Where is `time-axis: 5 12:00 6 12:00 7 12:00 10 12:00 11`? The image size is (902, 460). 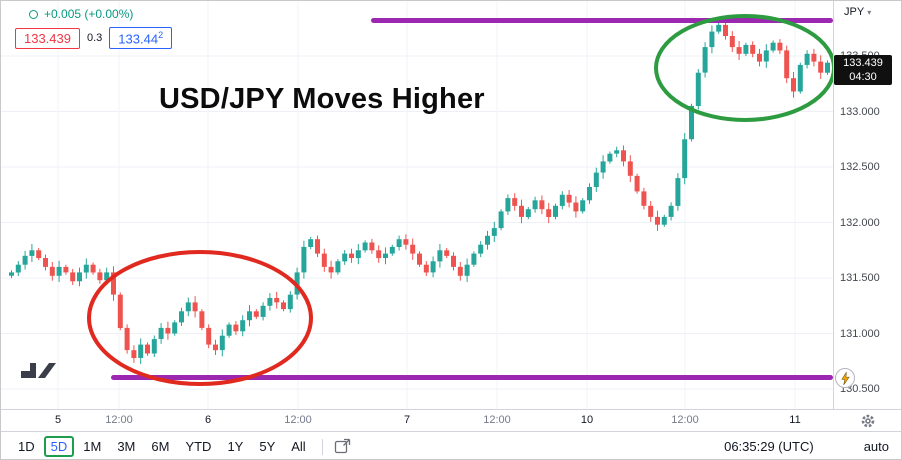
time-axis: 5 12:00 6 12:00 7 12:00 10 12:00 11 is located at coordinates (417, 420).